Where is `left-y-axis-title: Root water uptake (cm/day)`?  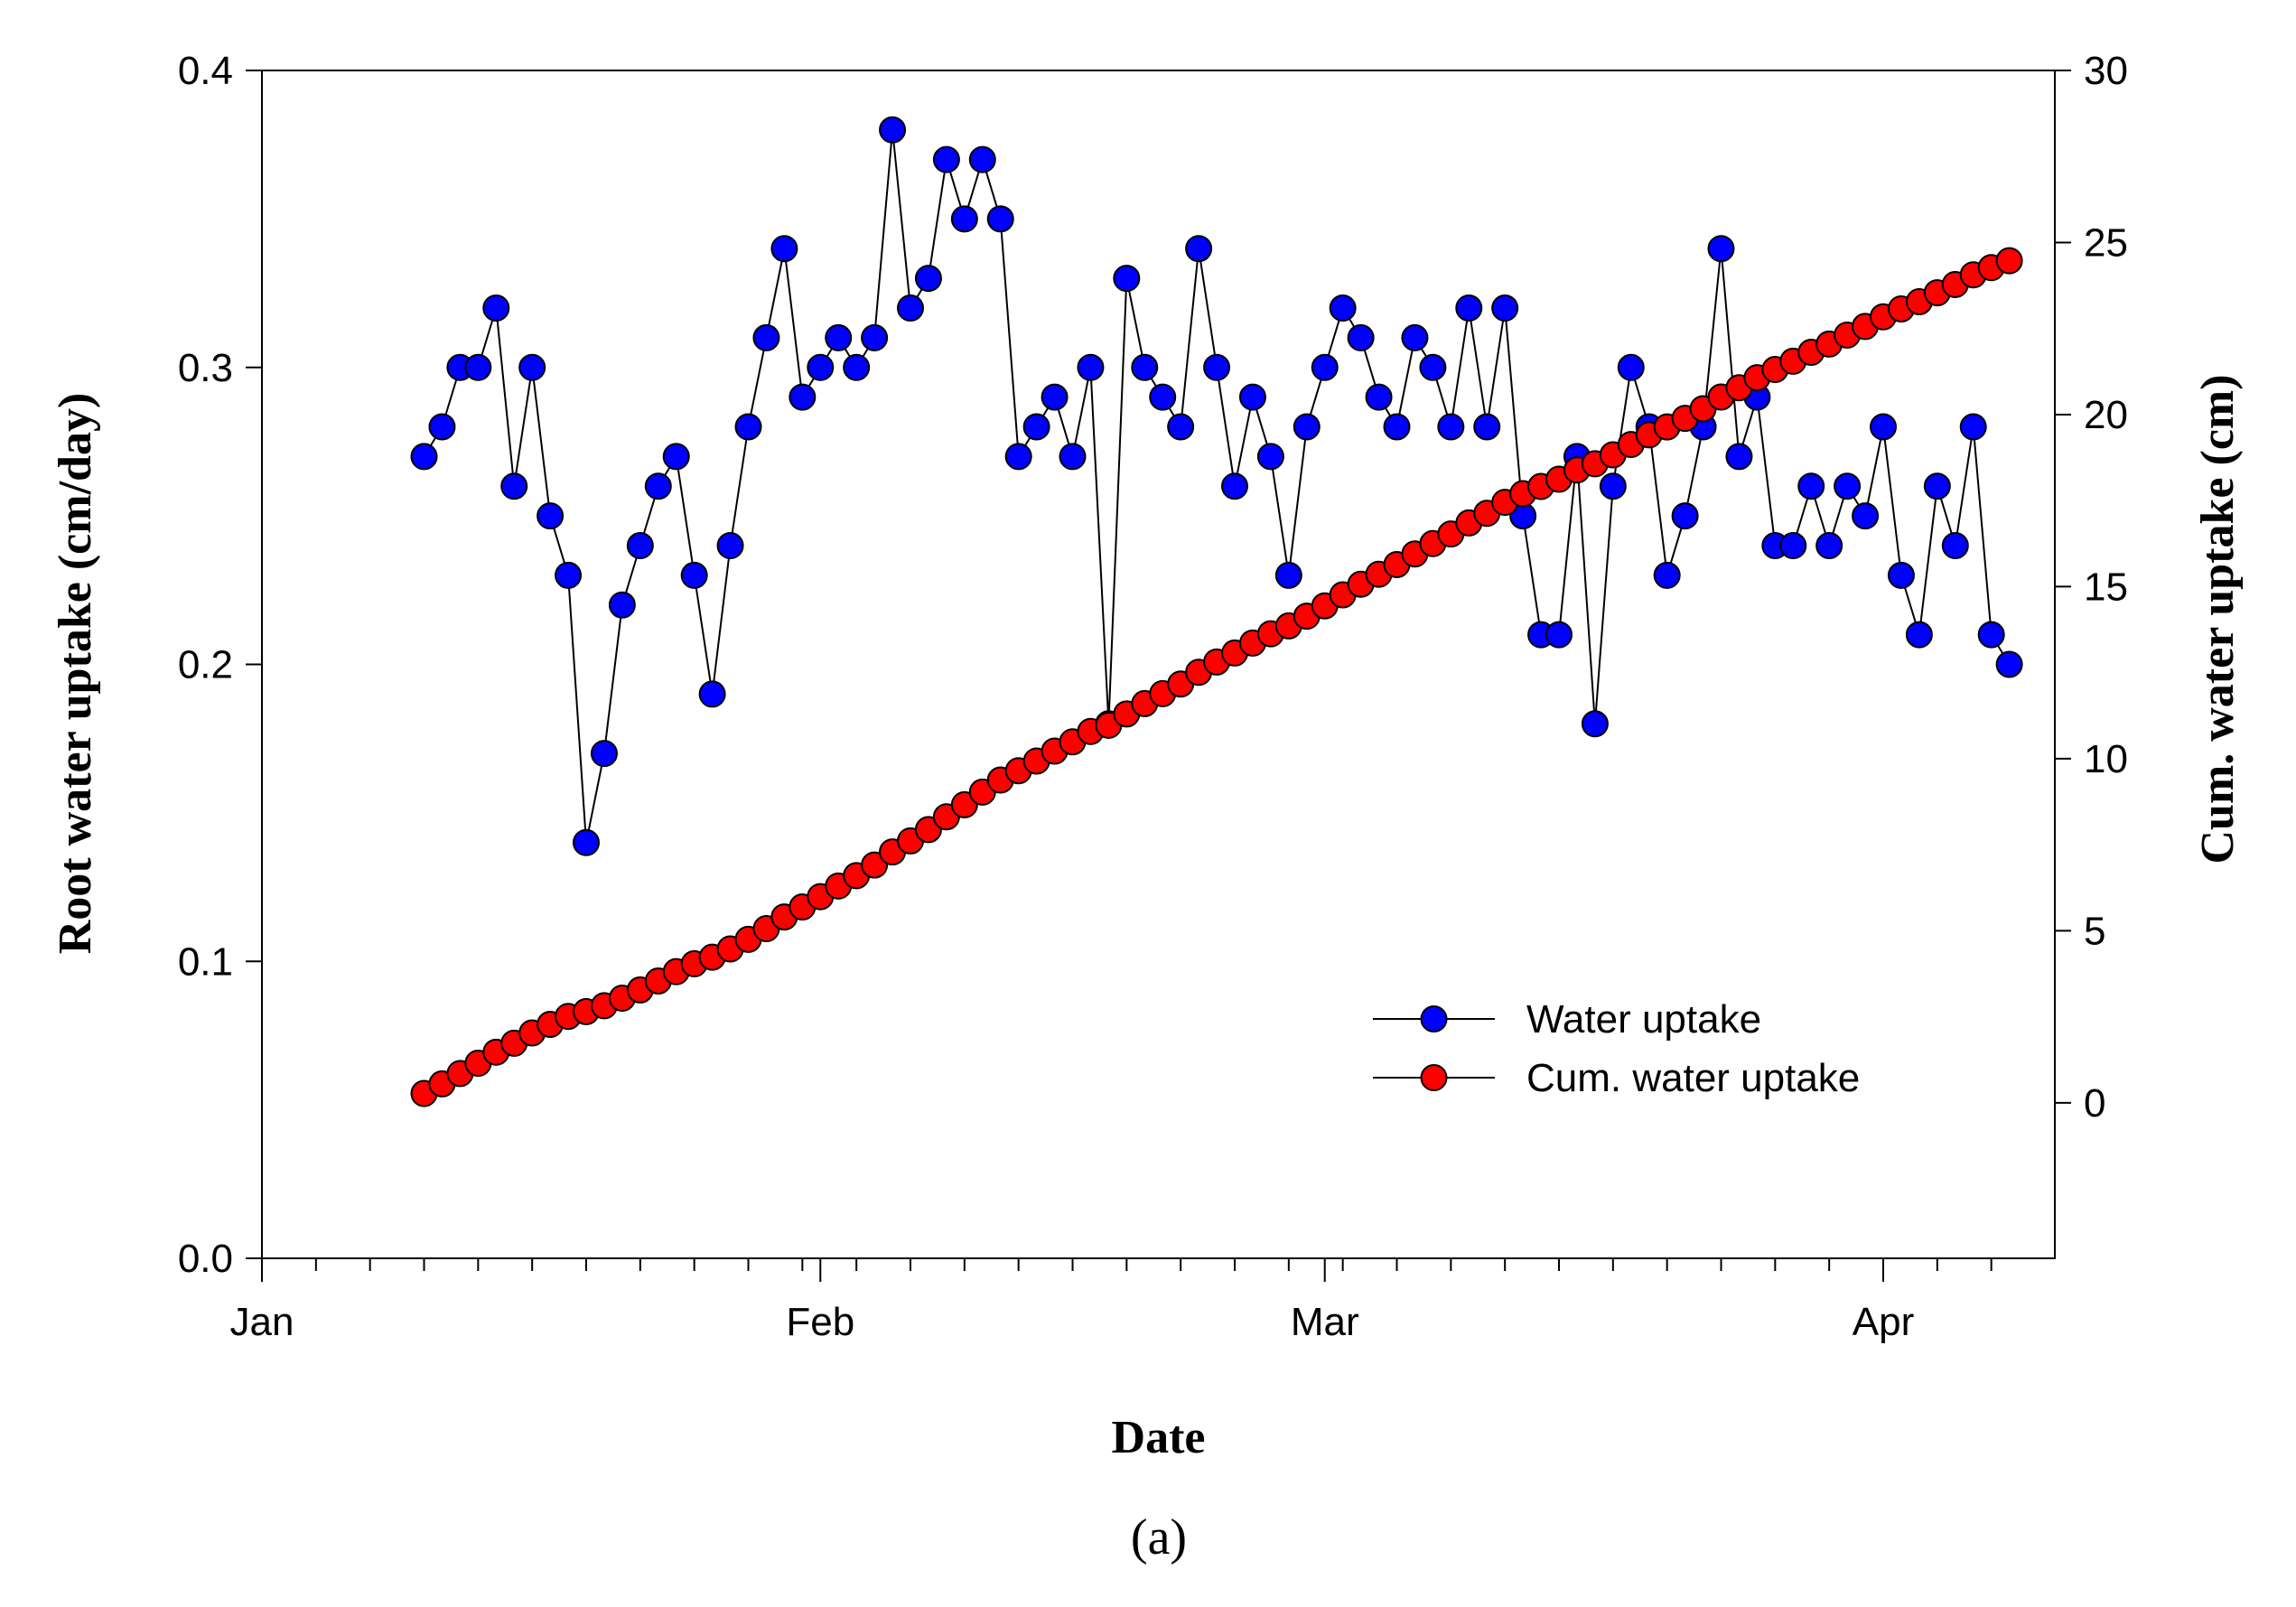 left-y-axis-title: Root water uptake (cm/day) is located at coordinates (75, 674).